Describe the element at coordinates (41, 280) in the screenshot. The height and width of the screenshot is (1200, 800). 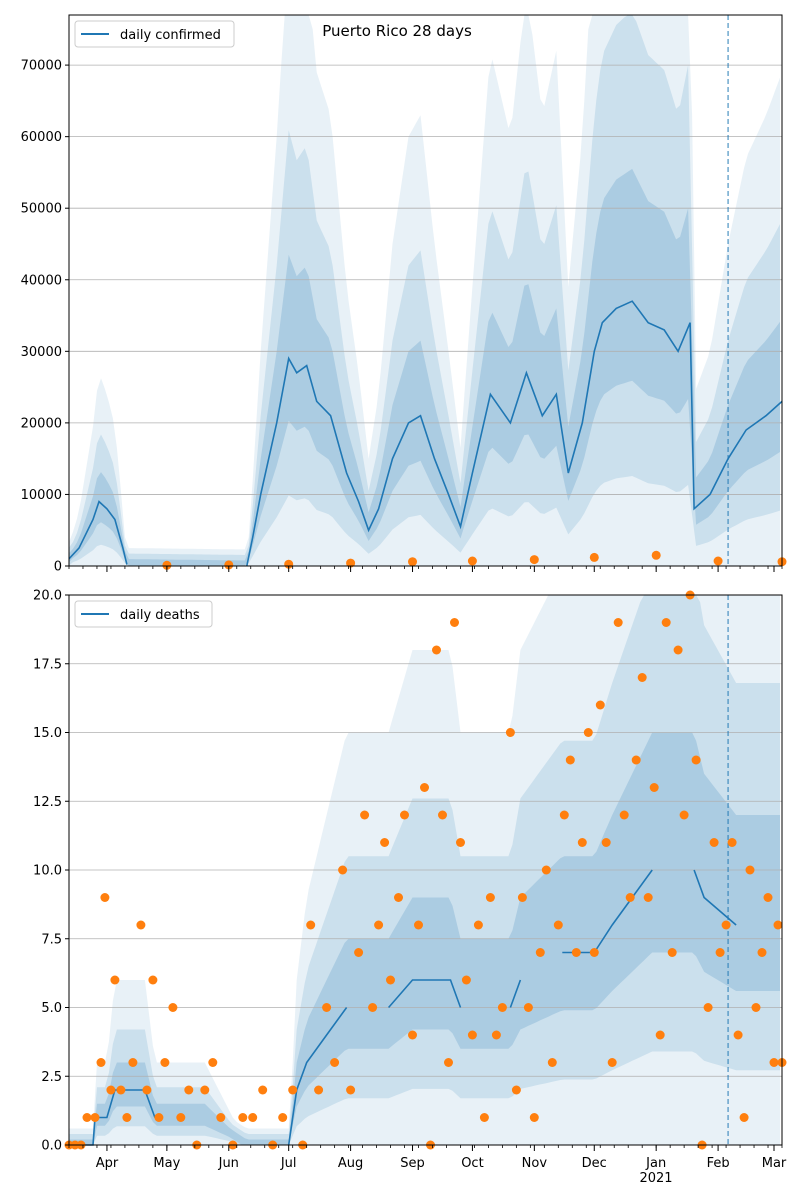
I see `confirmed-y-tick-label: 40000` at that location.